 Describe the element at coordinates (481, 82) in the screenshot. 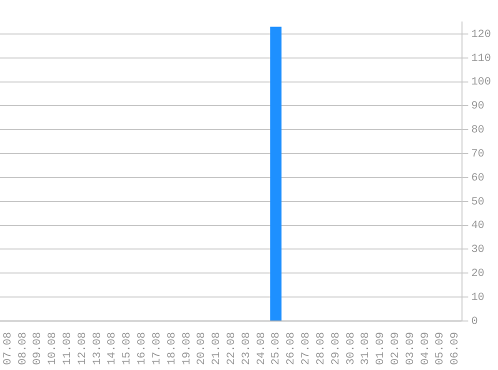

I see `y-tick-label: 100` at that location.